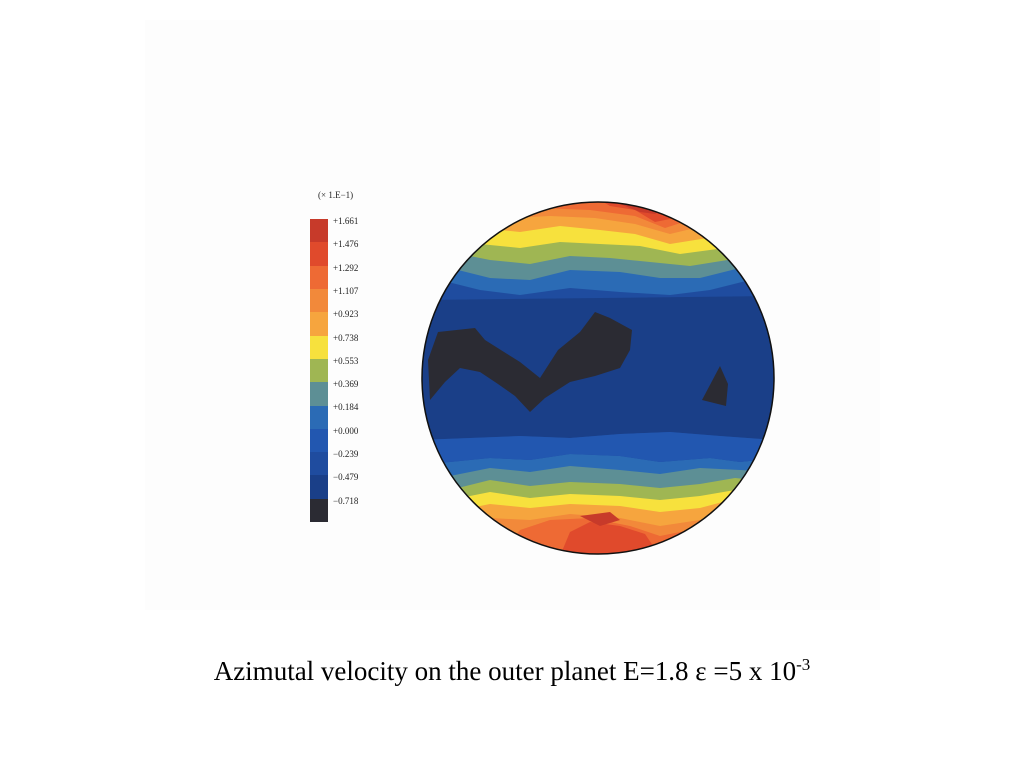 This screenshot has width=1024, height=768. I want to click on legend-level-label: −0.718, so click(346, 500).